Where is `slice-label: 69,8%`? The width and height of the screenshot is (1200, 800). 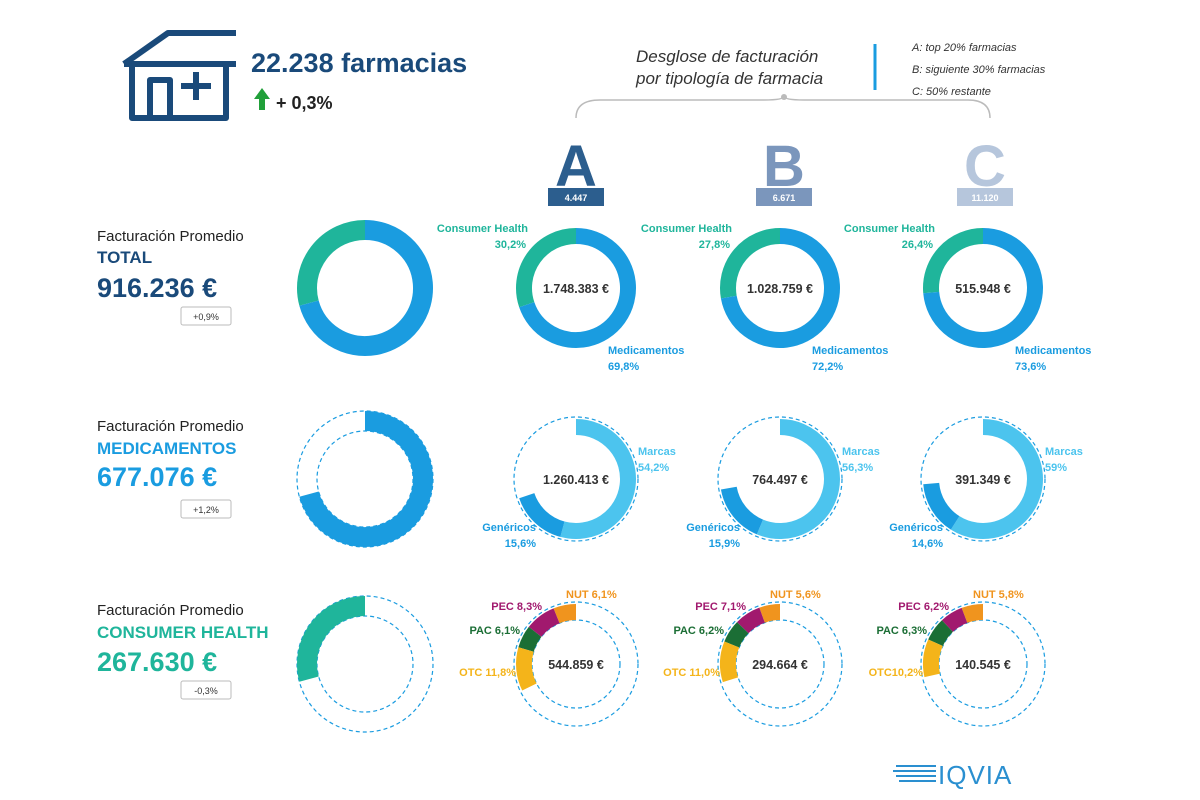
slice-label: 69,8% is located at coordinates (623, 367).